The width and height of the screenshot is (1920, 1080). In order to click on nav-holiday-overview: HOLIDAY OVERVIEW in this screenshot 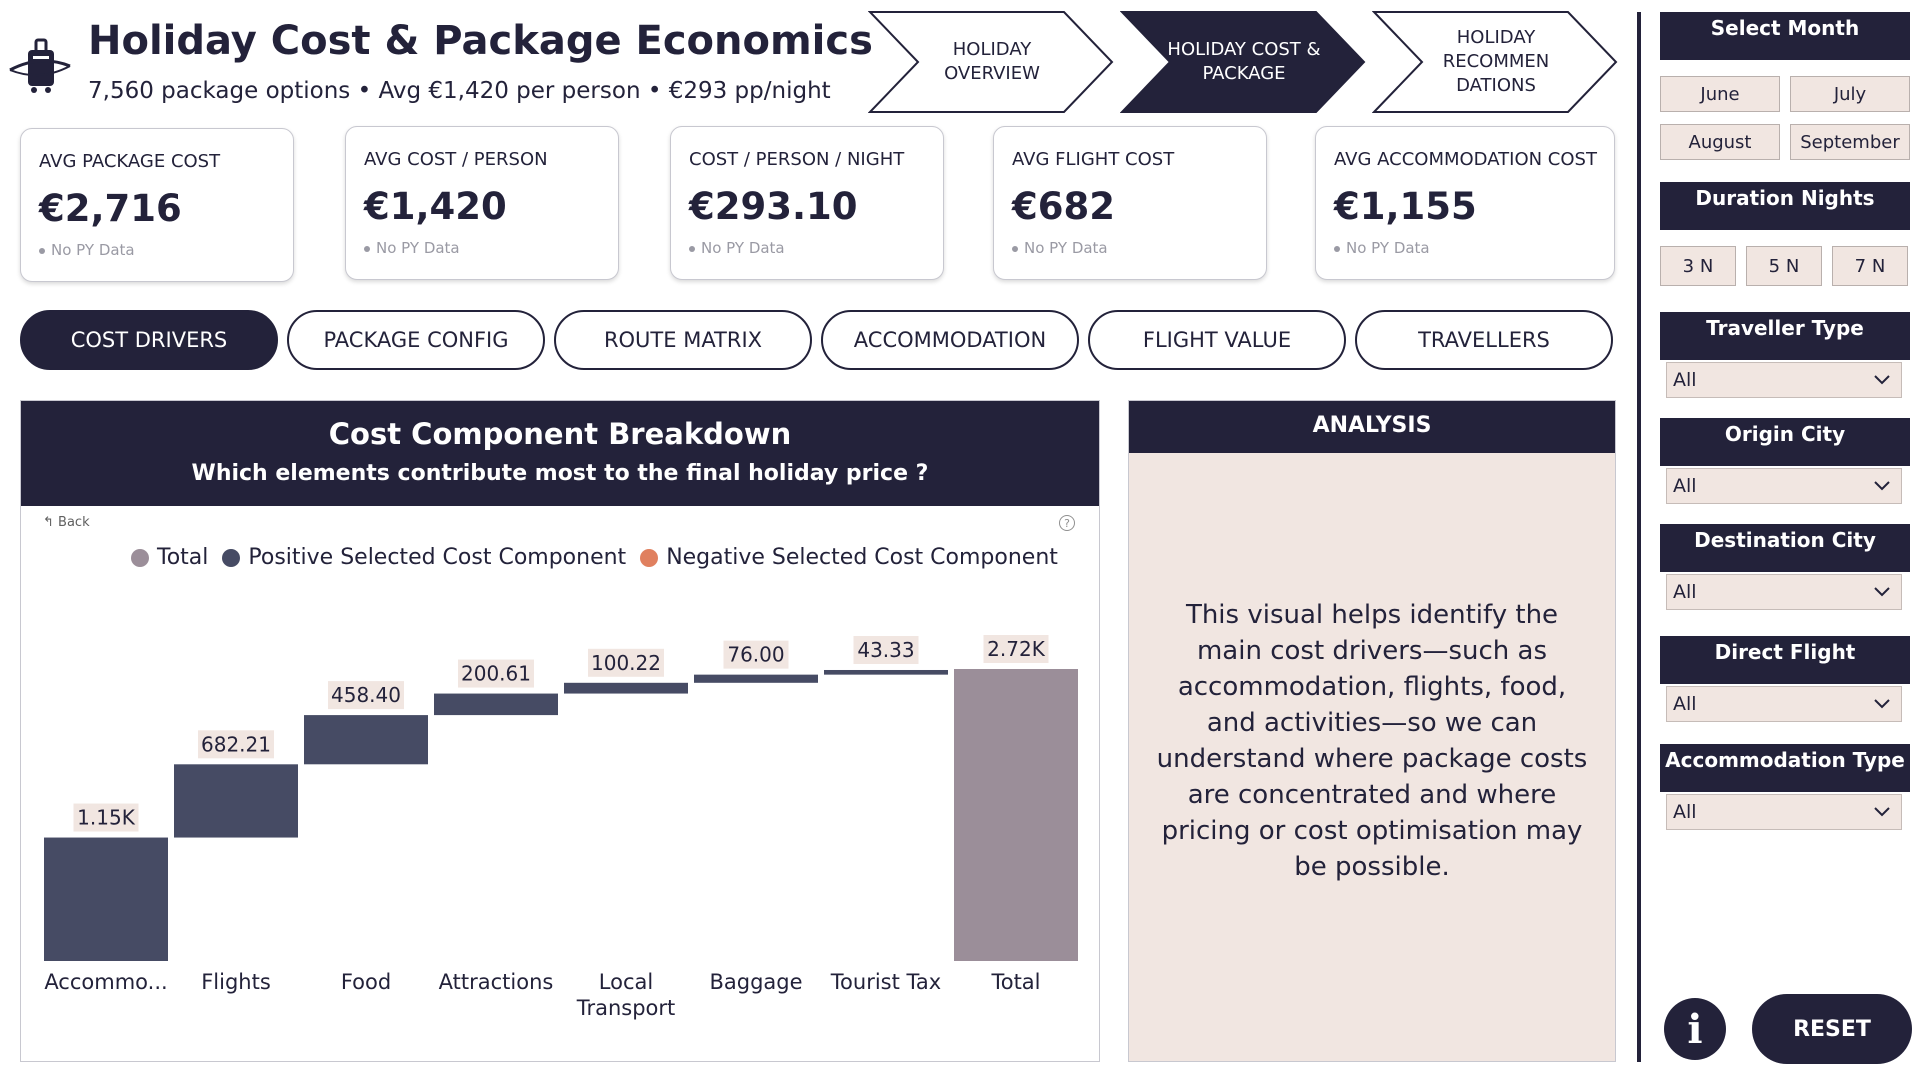, I will do `click(992, 62)`.